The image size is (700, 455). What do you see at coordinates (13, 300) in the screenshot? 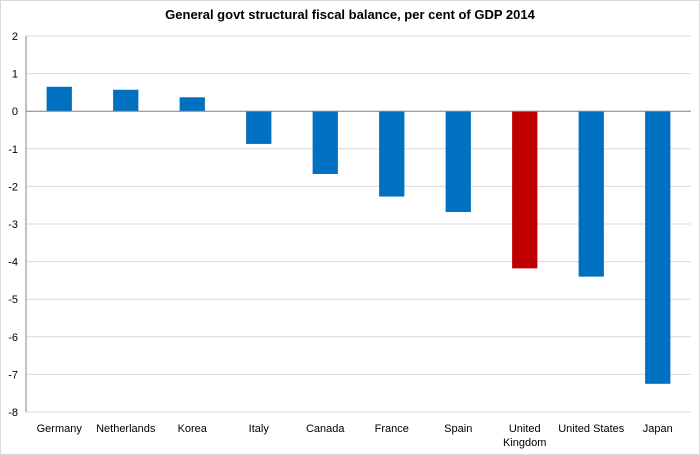
I see `y-tick-label: -5` at bounding box center [13, 300].